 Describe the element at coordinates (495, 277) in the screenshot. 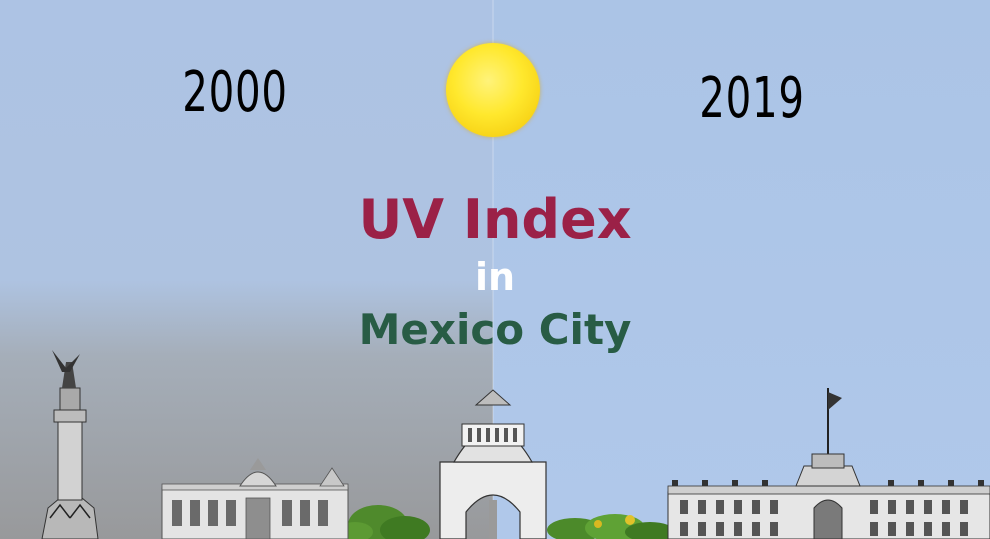

I see `title-line-in: in` at that location.